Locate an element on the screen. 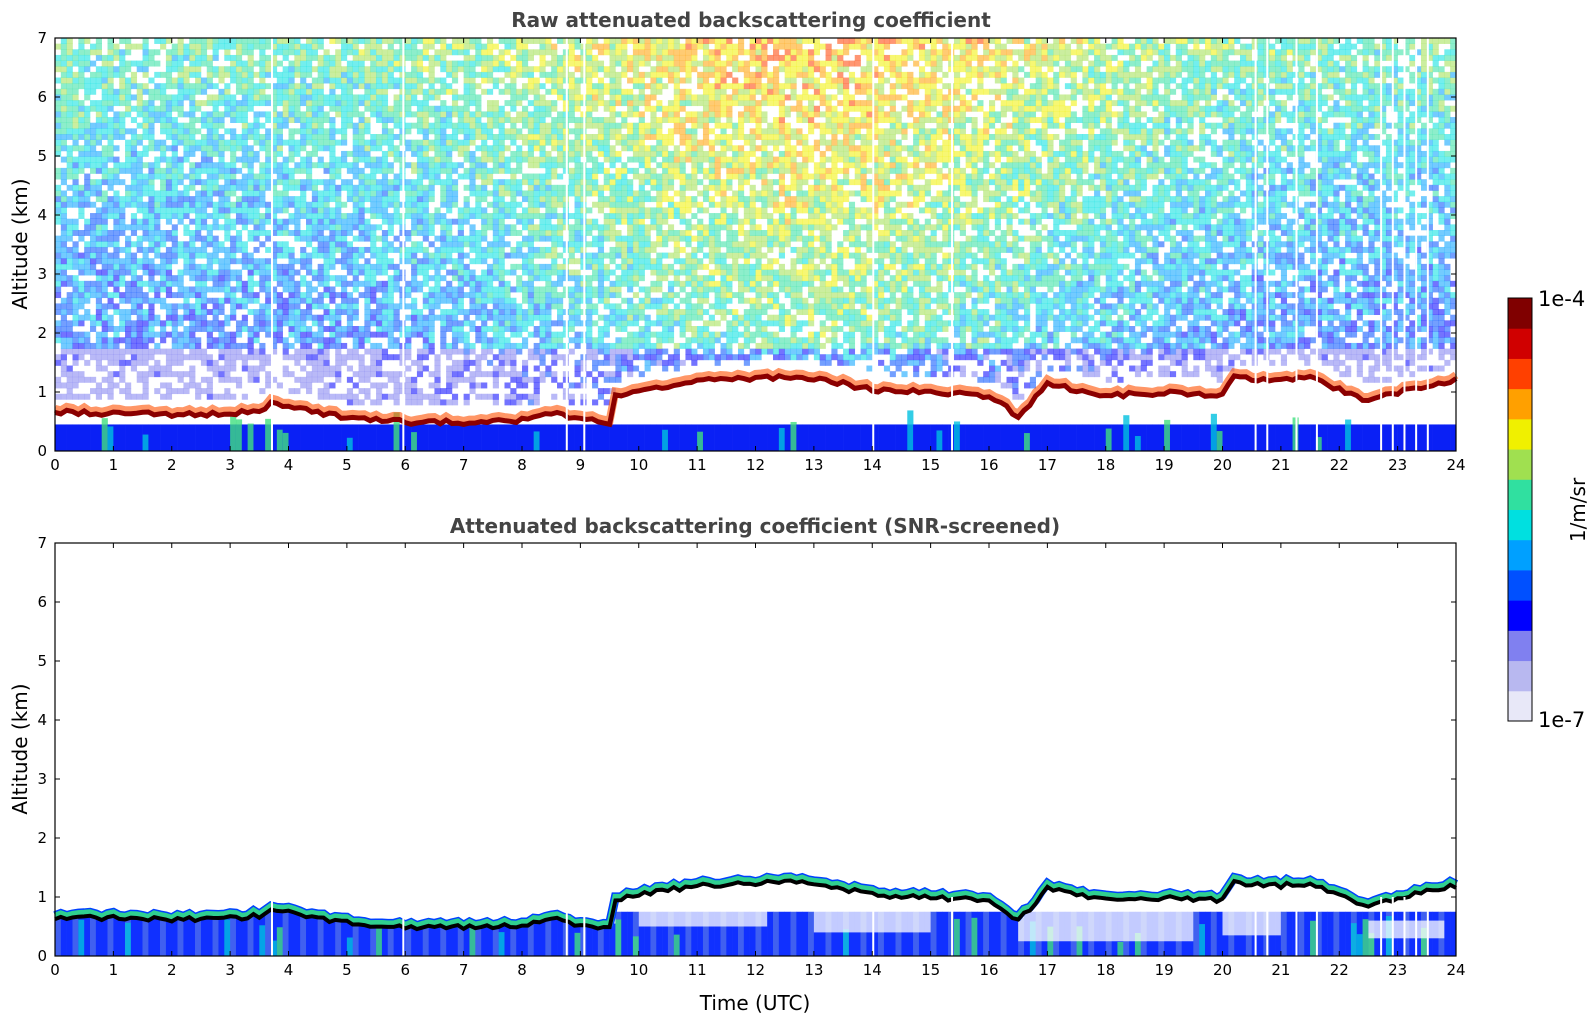 The width and height of the screenshot is (1595, 1020). screened-data-gaps is located at coordinates (849, 926).